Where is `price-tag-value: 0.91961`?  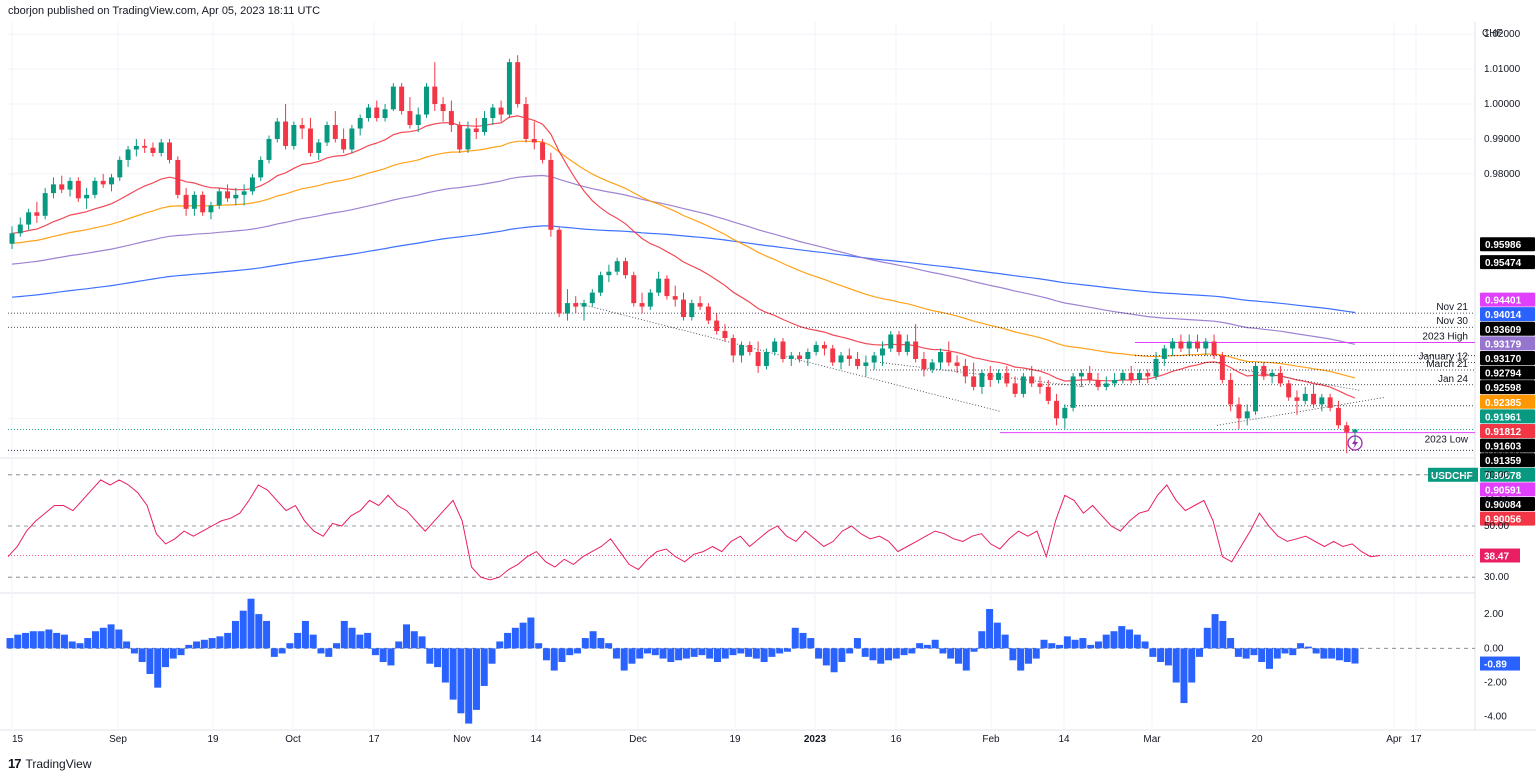 price-tag-value: 0.91961 is located at coordinates (1503, 417).